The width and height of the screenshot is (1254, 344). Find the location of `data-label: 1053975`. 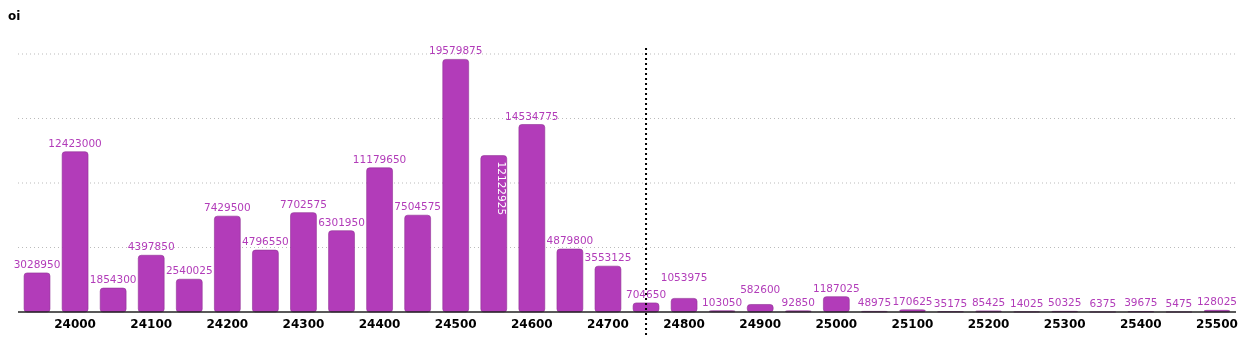

data-label: 1053975 is located at coordinates (684, 277).